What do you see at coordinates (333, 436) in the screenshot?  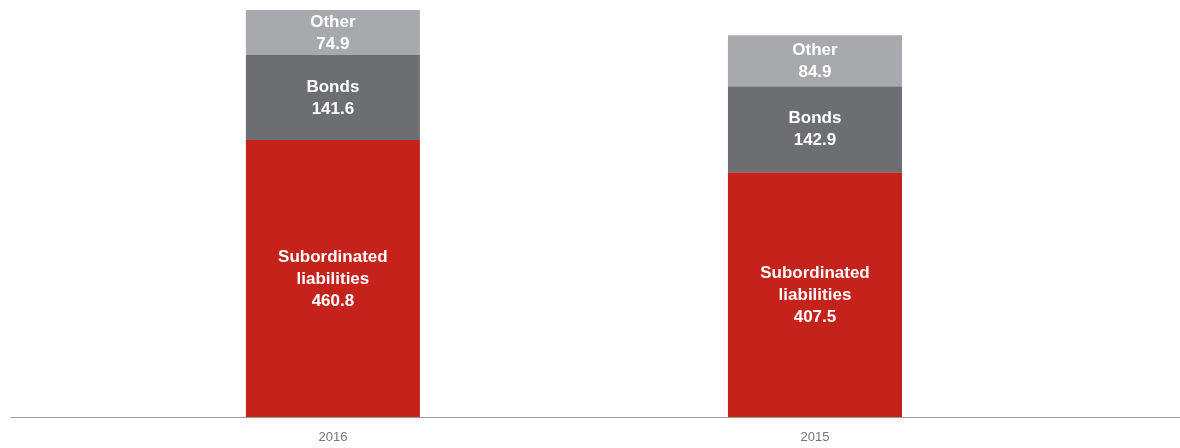 I see `x-tick-label: 2016` at bounding box center [333, 436].